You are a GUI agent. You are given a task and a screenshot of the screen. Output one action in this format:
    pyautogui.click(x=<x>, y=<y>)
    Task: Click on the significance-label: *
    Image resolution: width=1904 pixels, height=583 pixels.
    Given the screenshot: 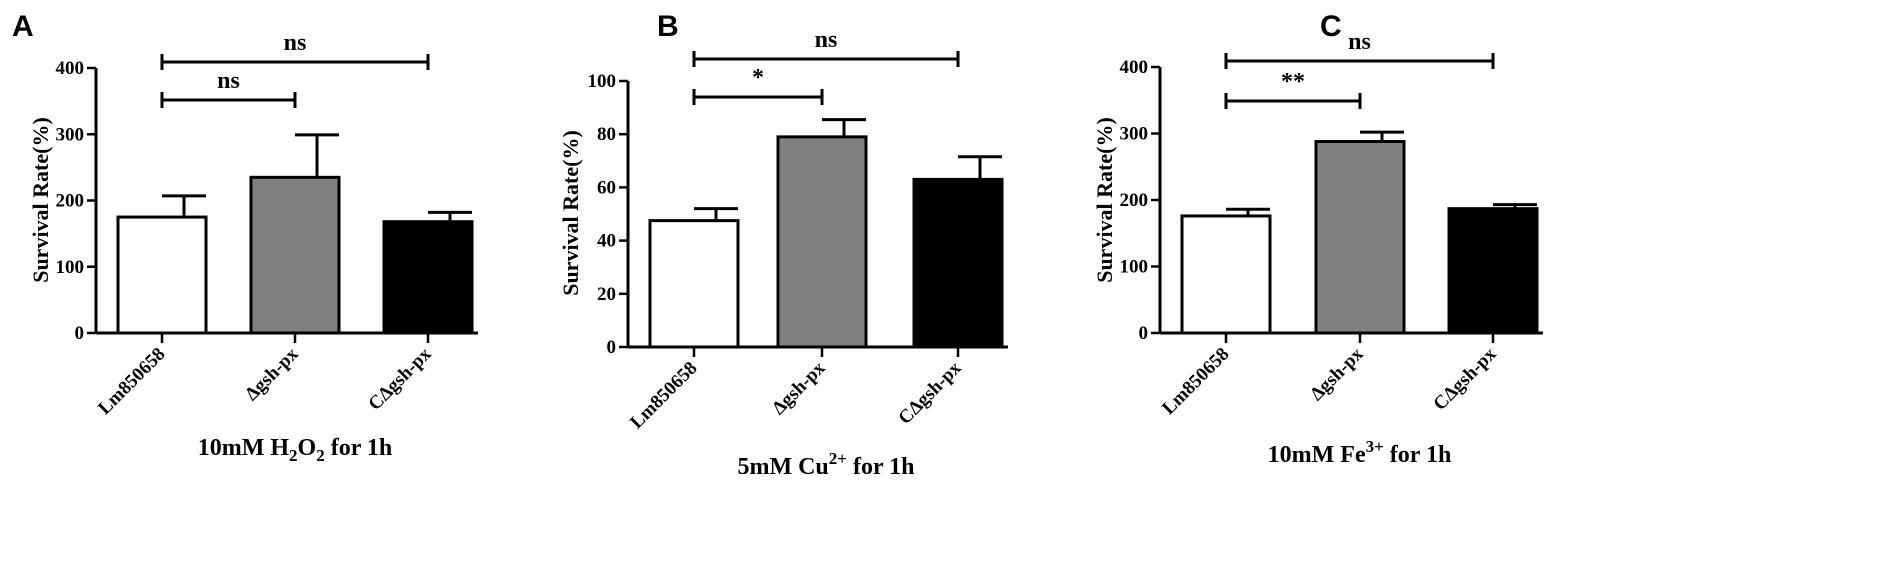 What is the action you would take?
    pyautogui.click(x=758, y=78)
    